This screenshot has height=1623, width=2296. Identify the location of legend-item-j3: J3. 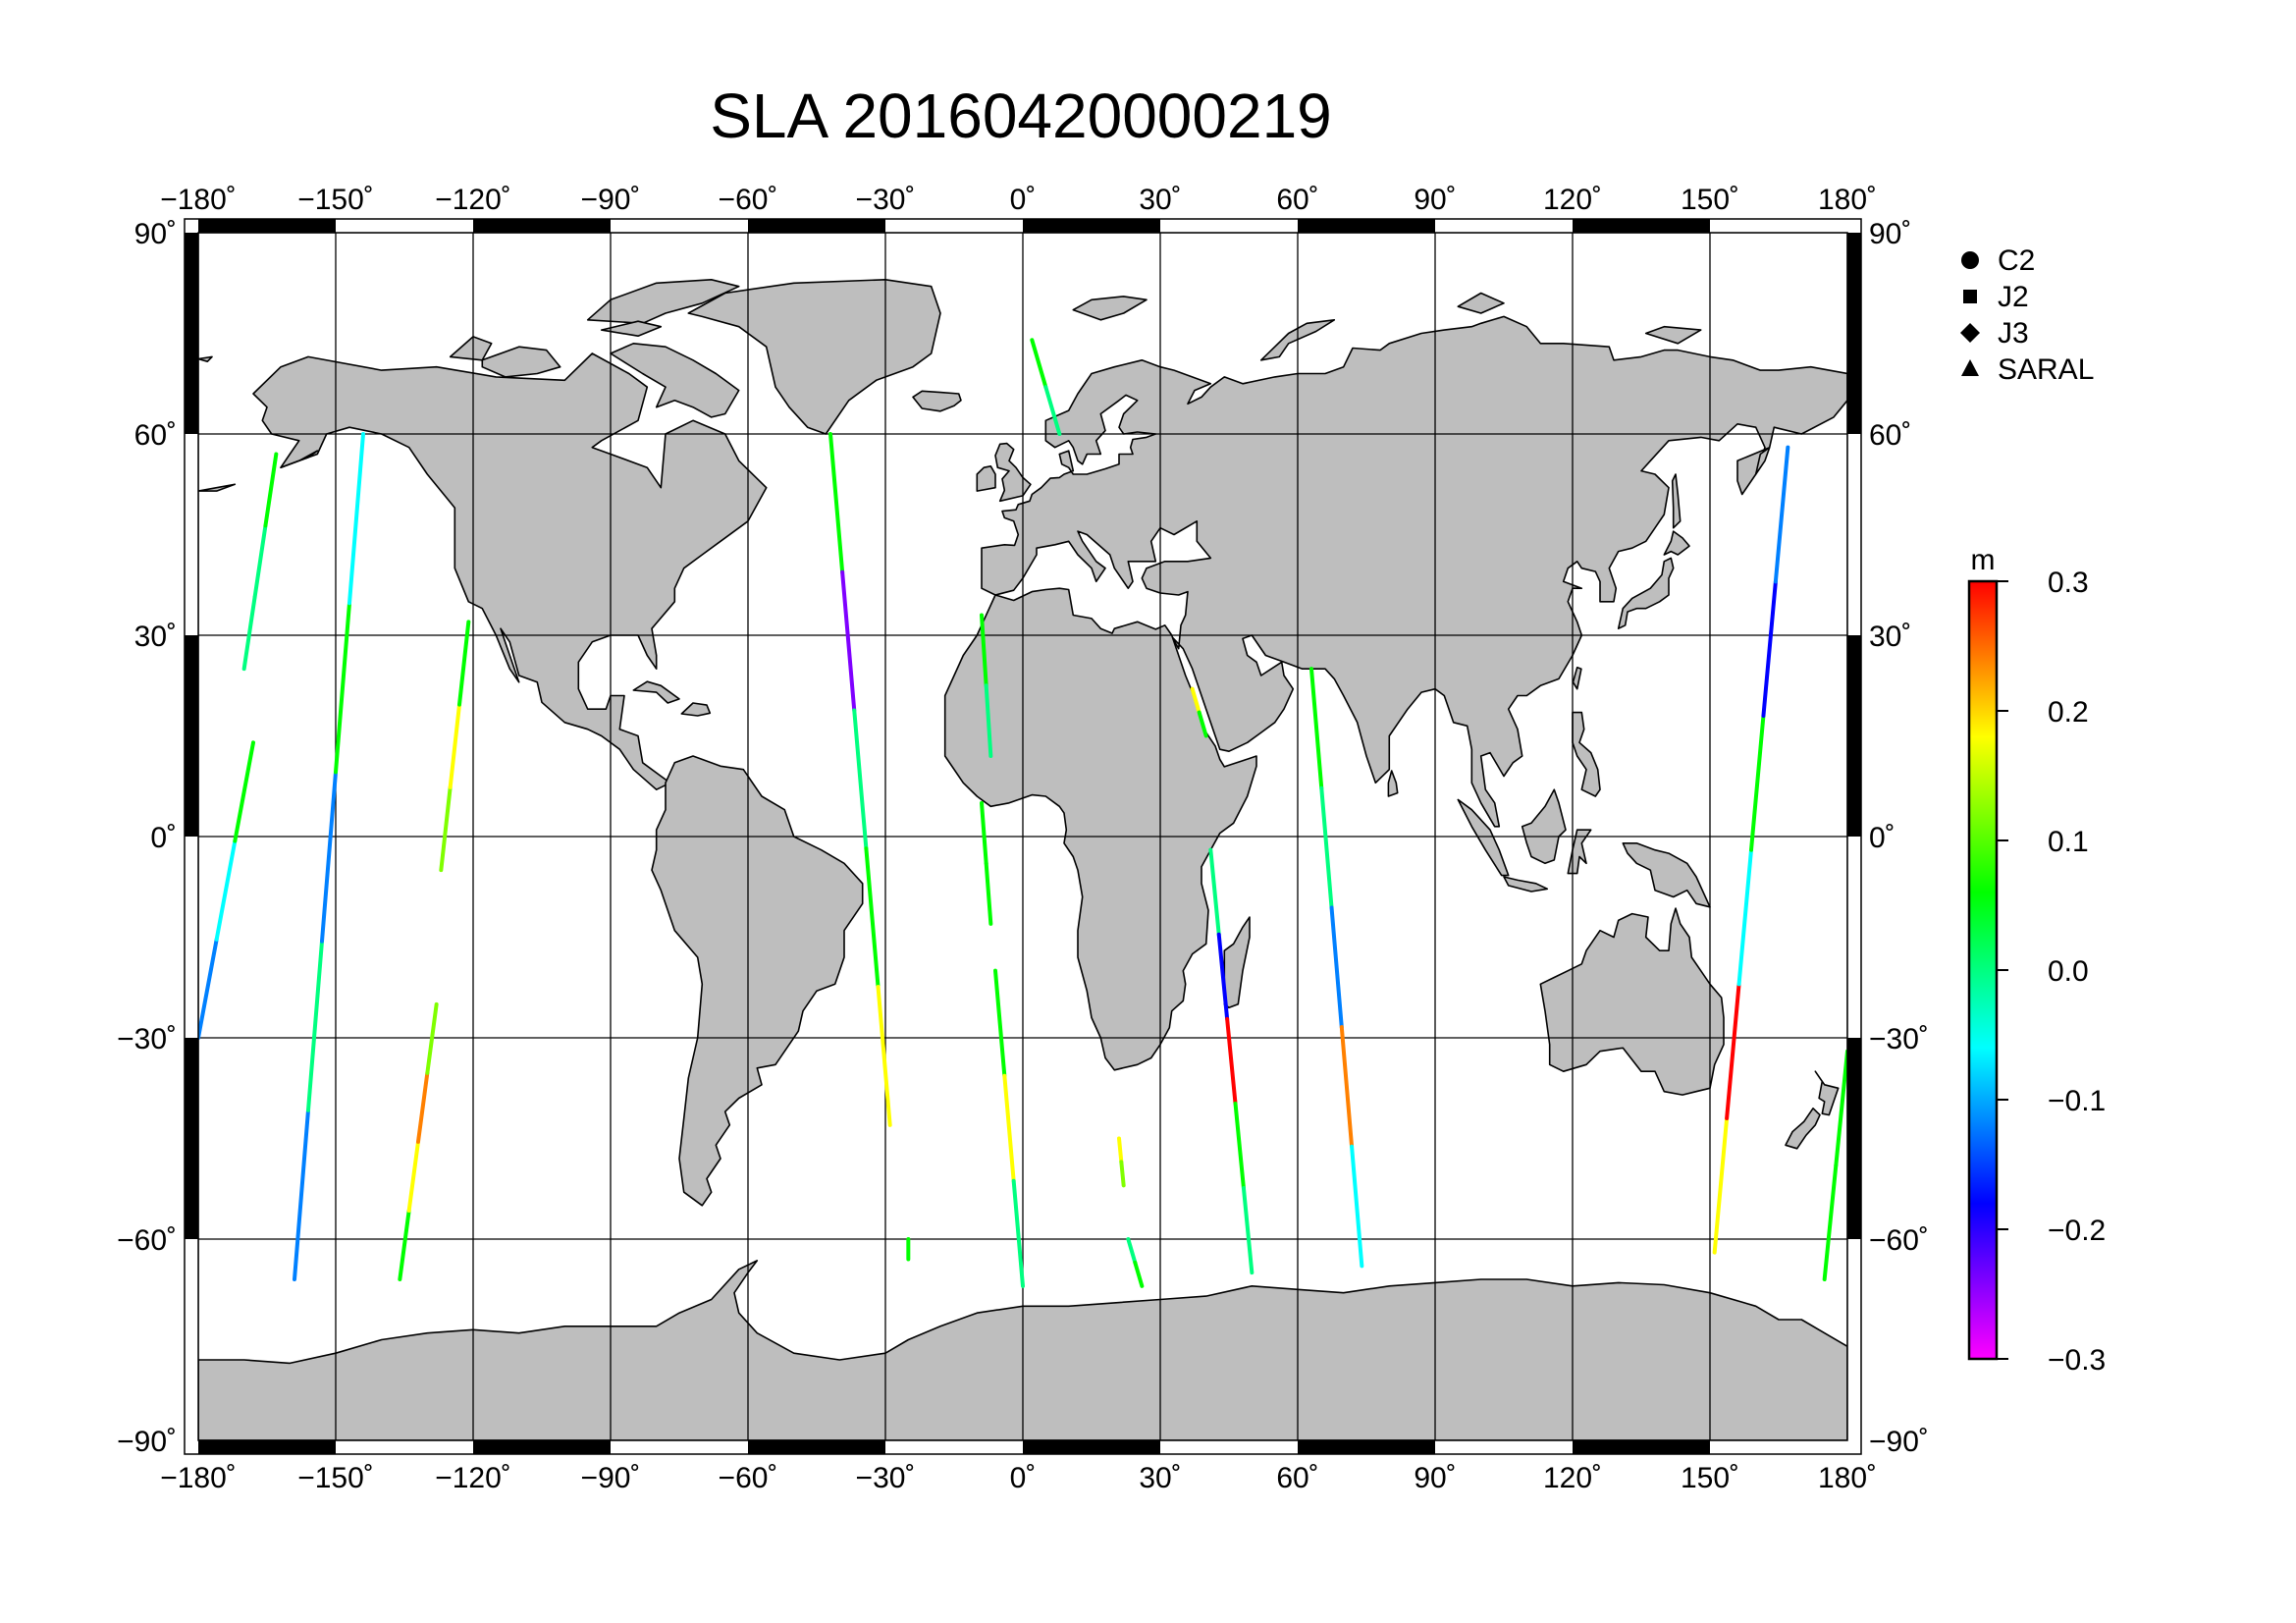
(1994, 333).